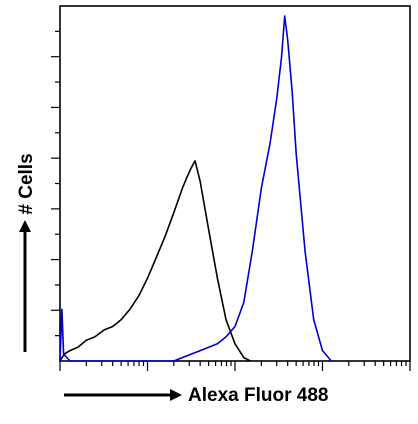 The height and width of the screenshot is (424, 418). What do you see at coordinates (176, 395) in the screenshot?
I see `x-axis-arrowhead` at bounding box center [176, 395].